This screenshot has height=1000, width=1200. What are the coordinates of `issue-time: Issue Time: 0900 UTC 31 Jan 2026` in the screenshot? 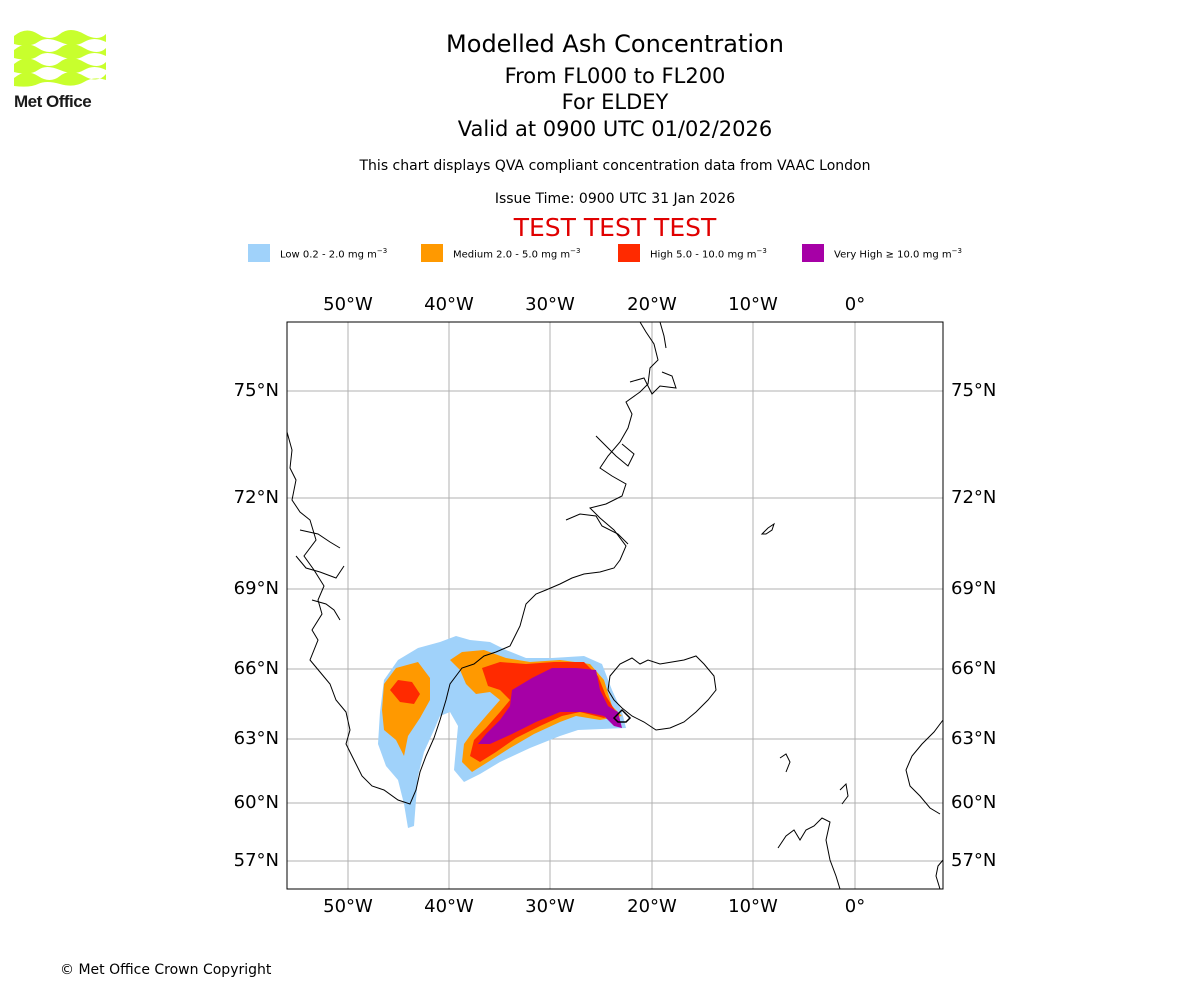 It's located at (615, 199).